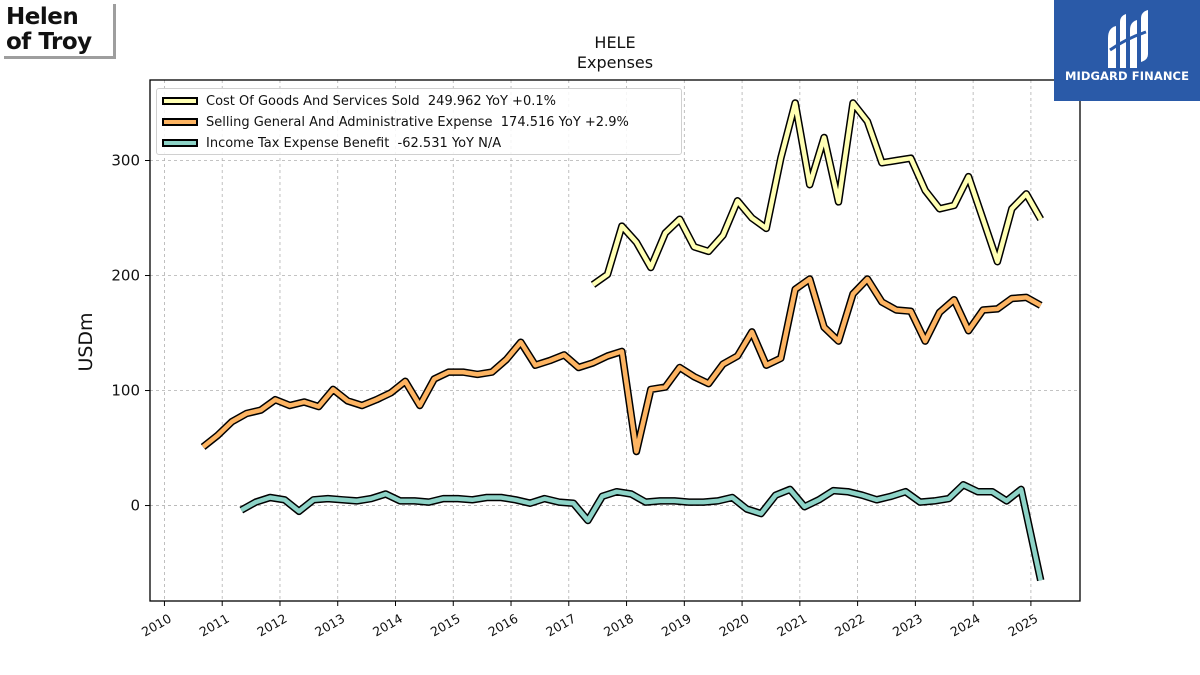  Describe the element at coordinates (86, 341) in the screenshot. I see `y-axis-label: USDm` at that location.